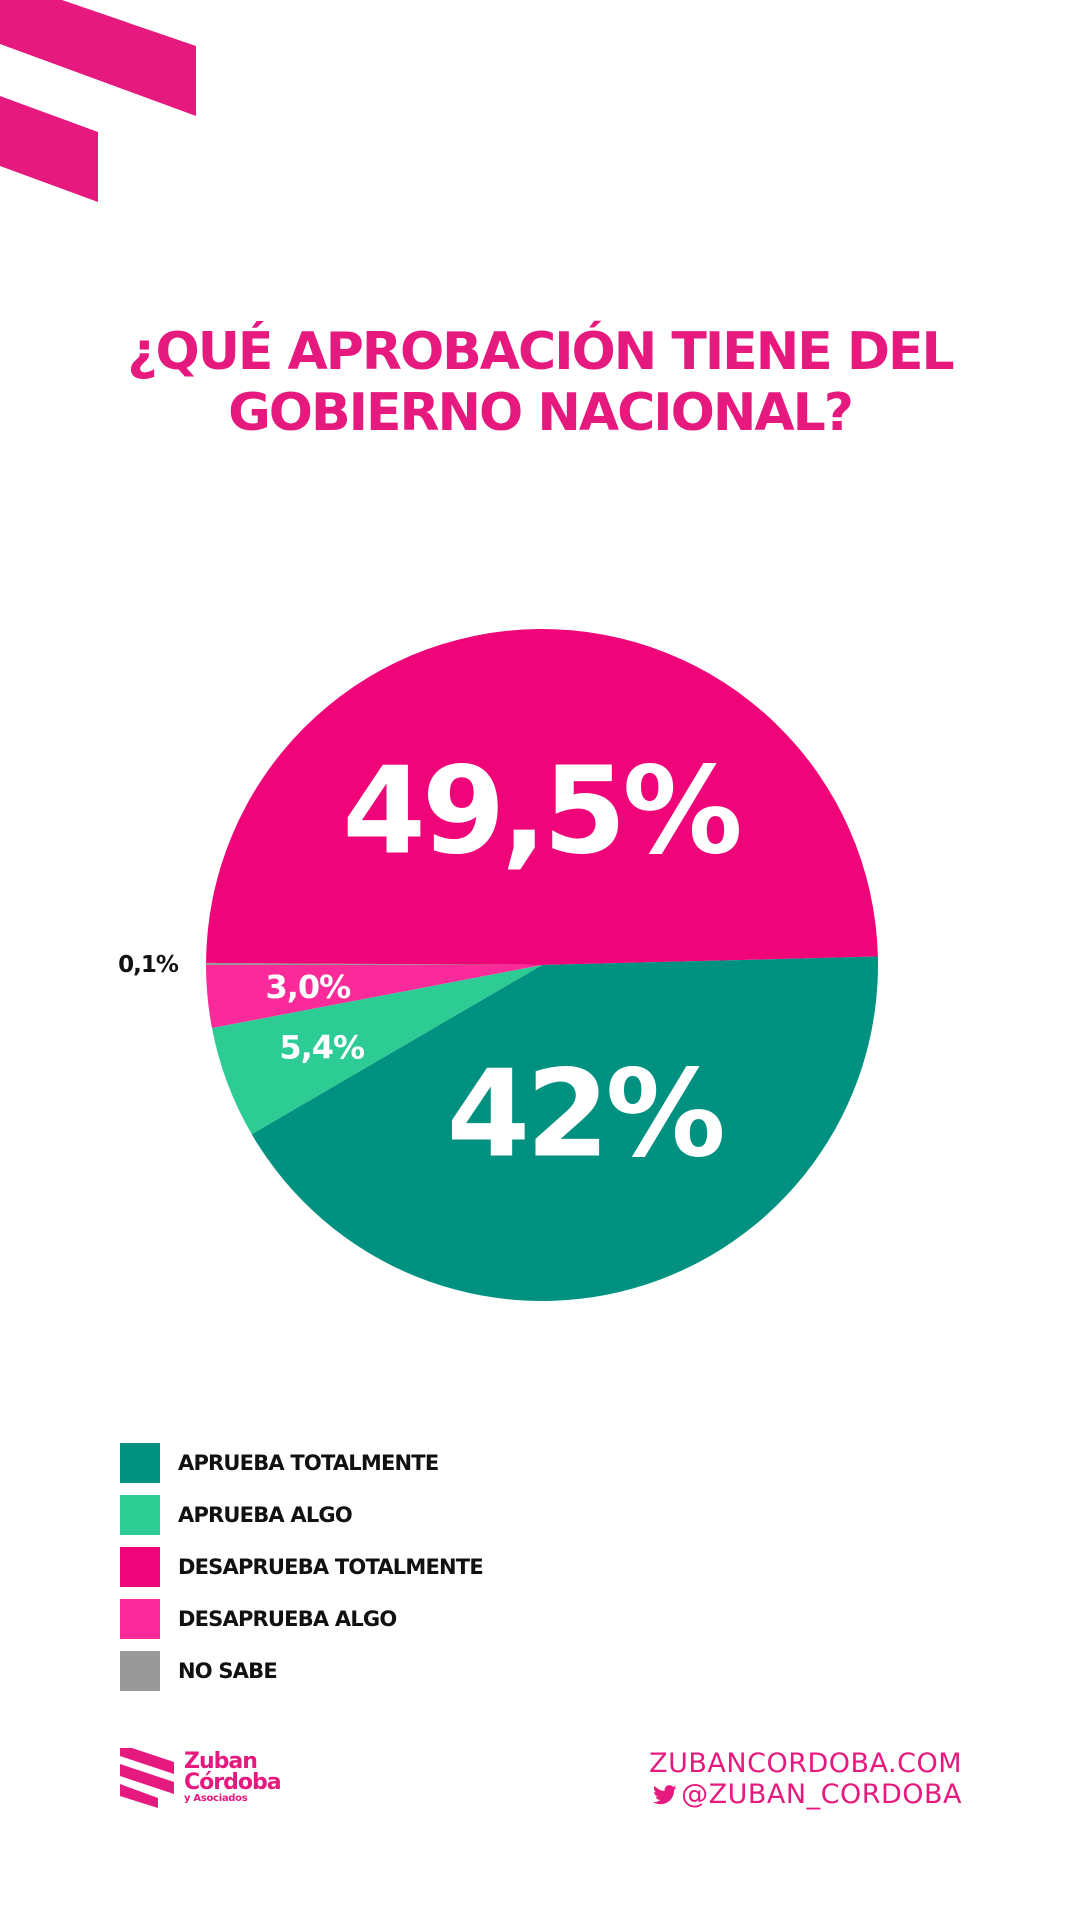 This screenshot has width=1080, height=1920. What do you see at coordinates (216, 1799) in the screenshot?
I see `logo-line-3: y Asociados` at bounding box center [216, 1799].